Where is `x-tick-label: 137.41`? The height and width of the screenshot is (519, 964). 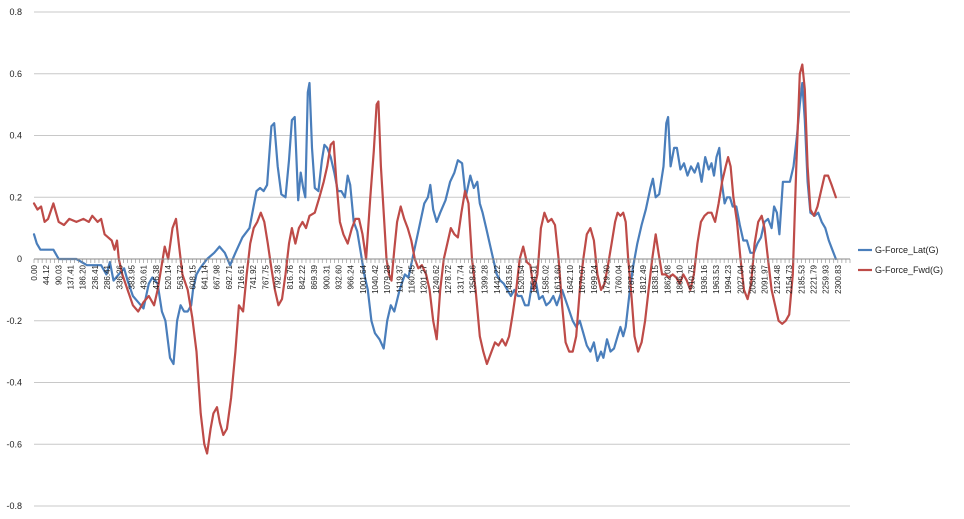
x-tick-label: 137.41 is located at coordinates (71, 276).